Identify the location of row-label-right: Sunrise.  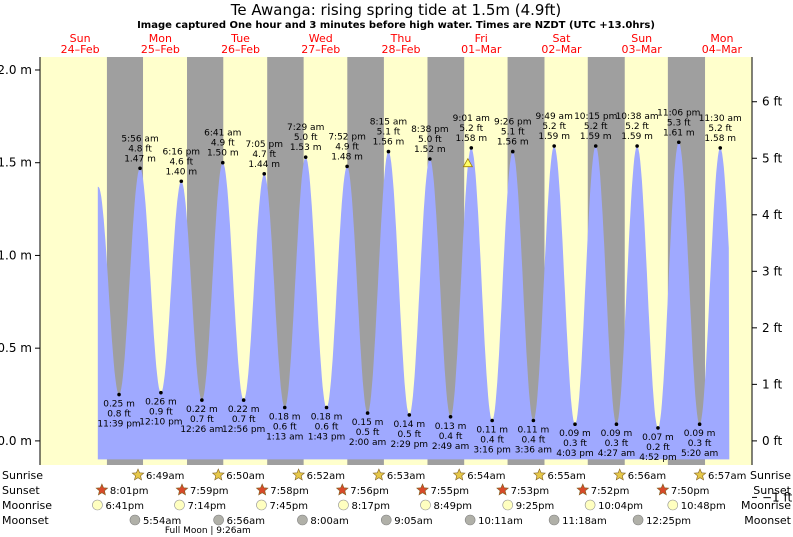
(770, 475).